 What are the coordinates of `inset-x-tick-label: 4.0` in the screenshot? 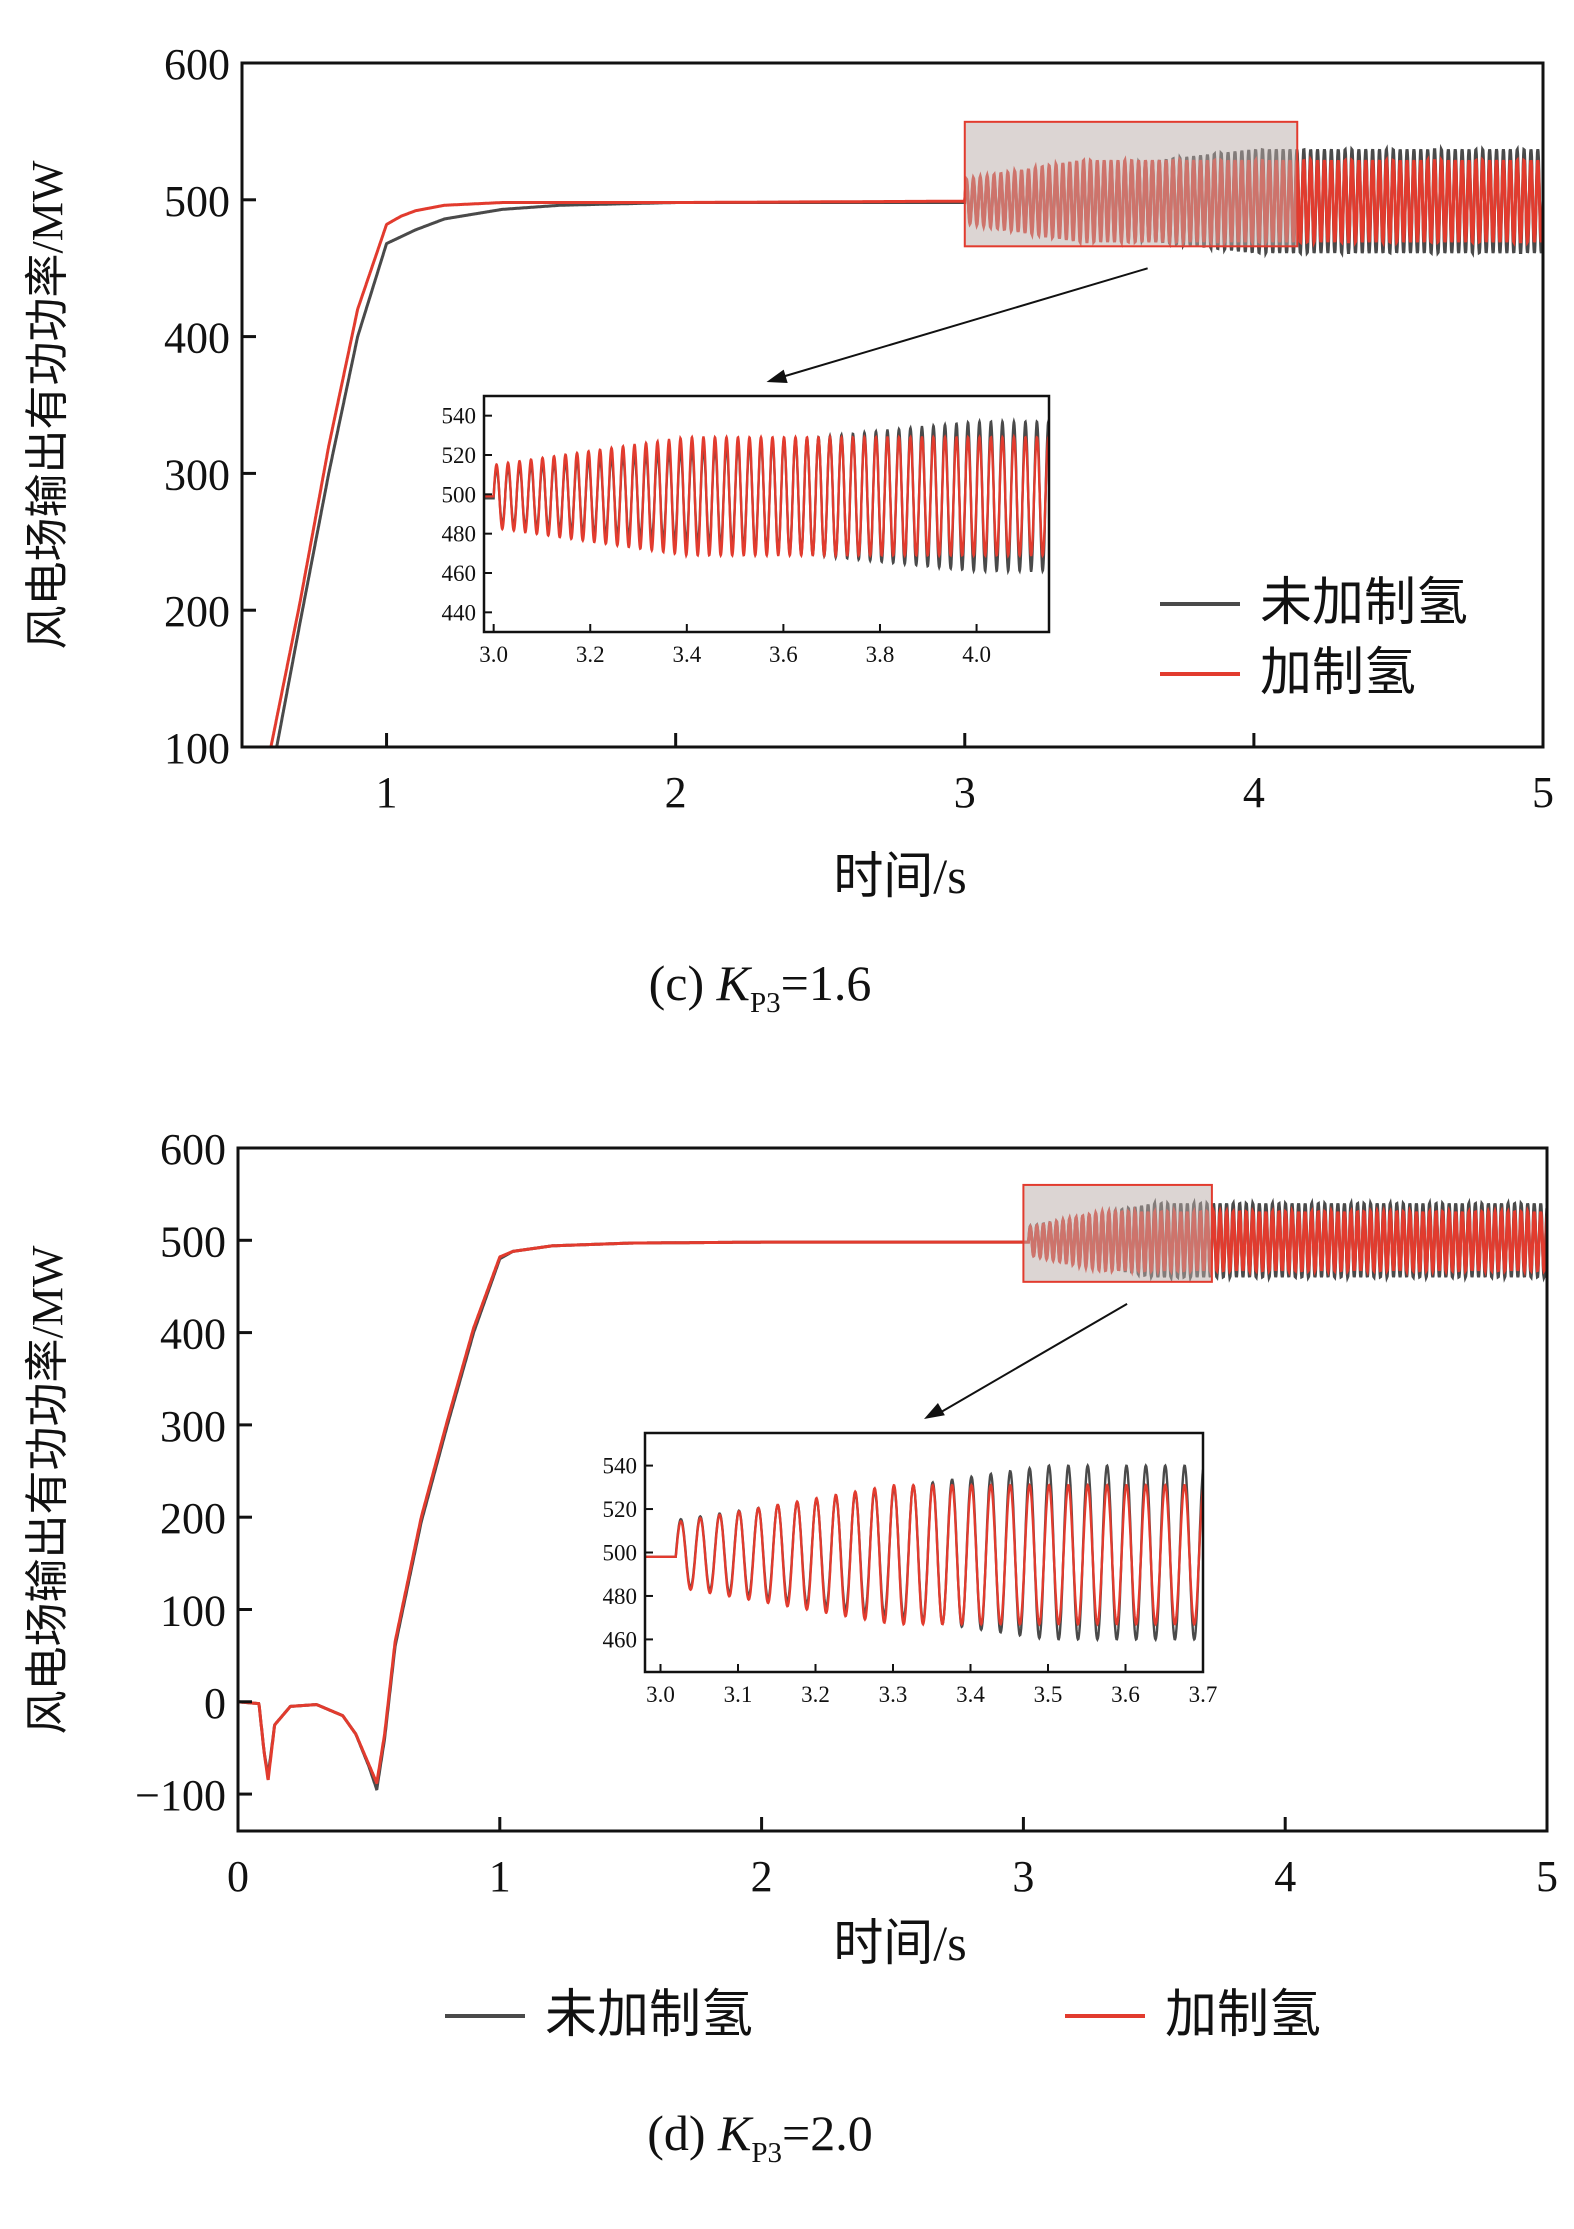 It's located at (976, 654).